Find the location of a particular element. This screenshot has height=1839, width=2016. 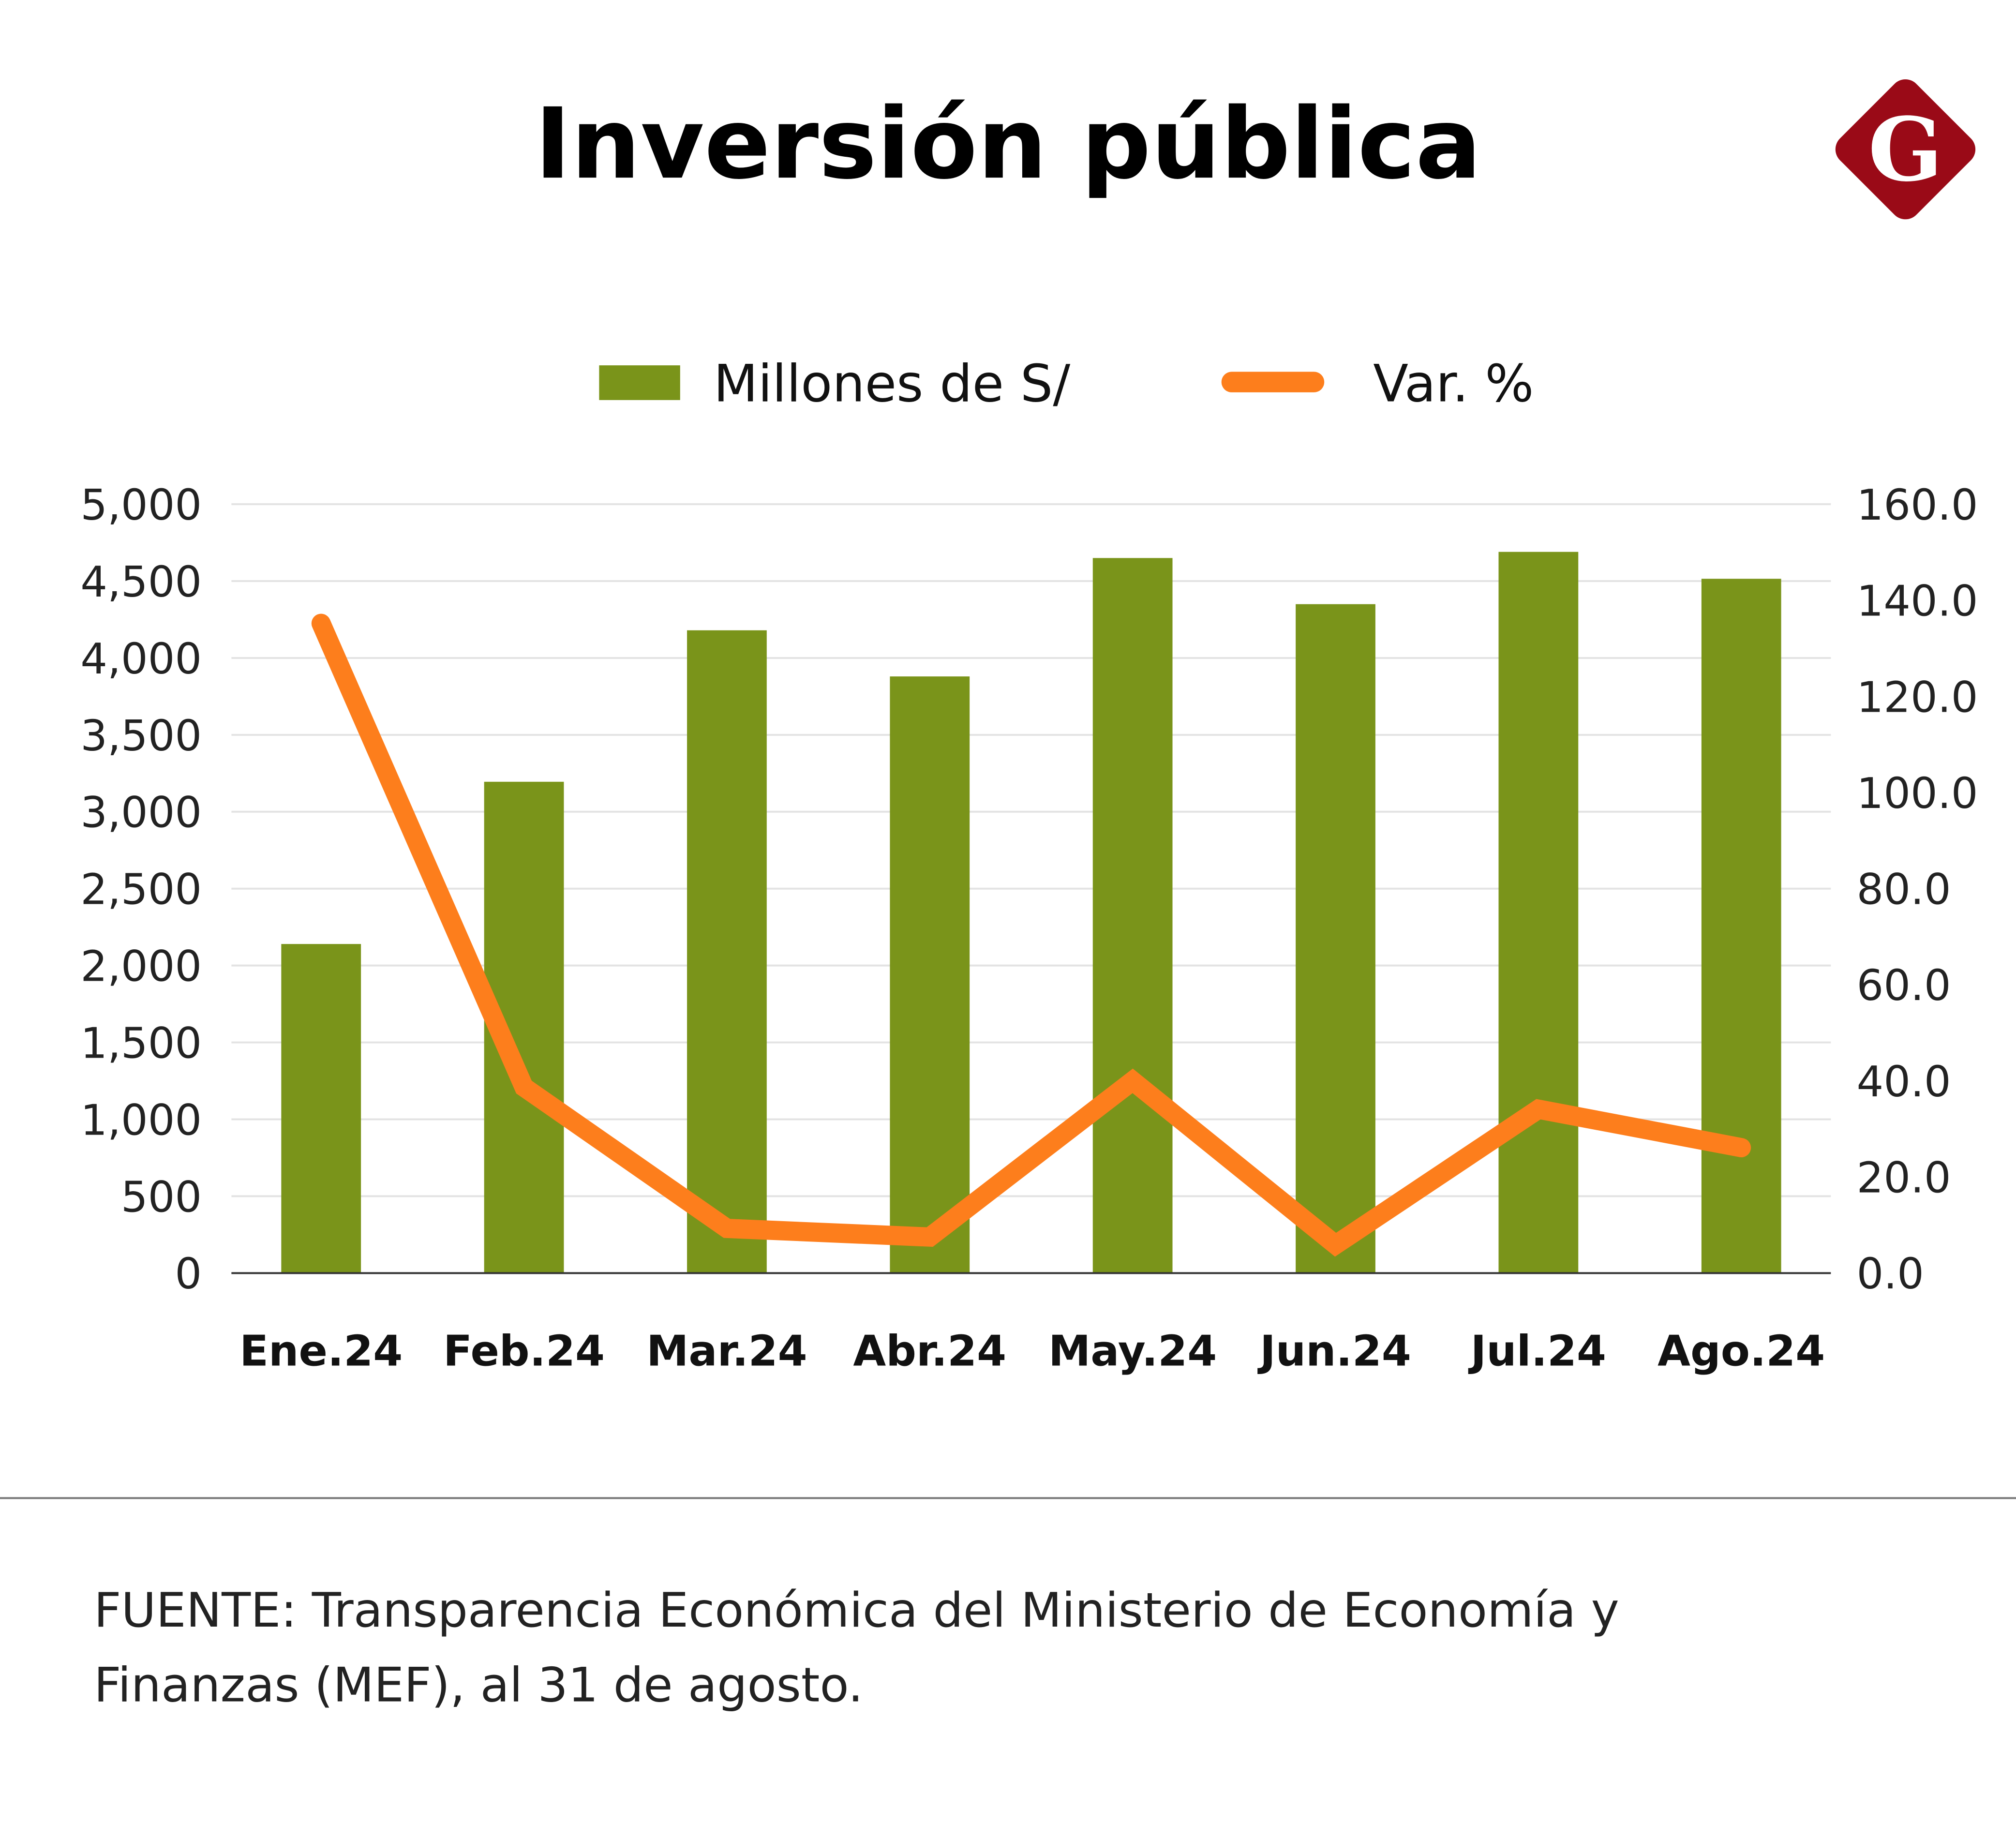

x-tick-label: May.24 is located at coordinates (1132, 1351).